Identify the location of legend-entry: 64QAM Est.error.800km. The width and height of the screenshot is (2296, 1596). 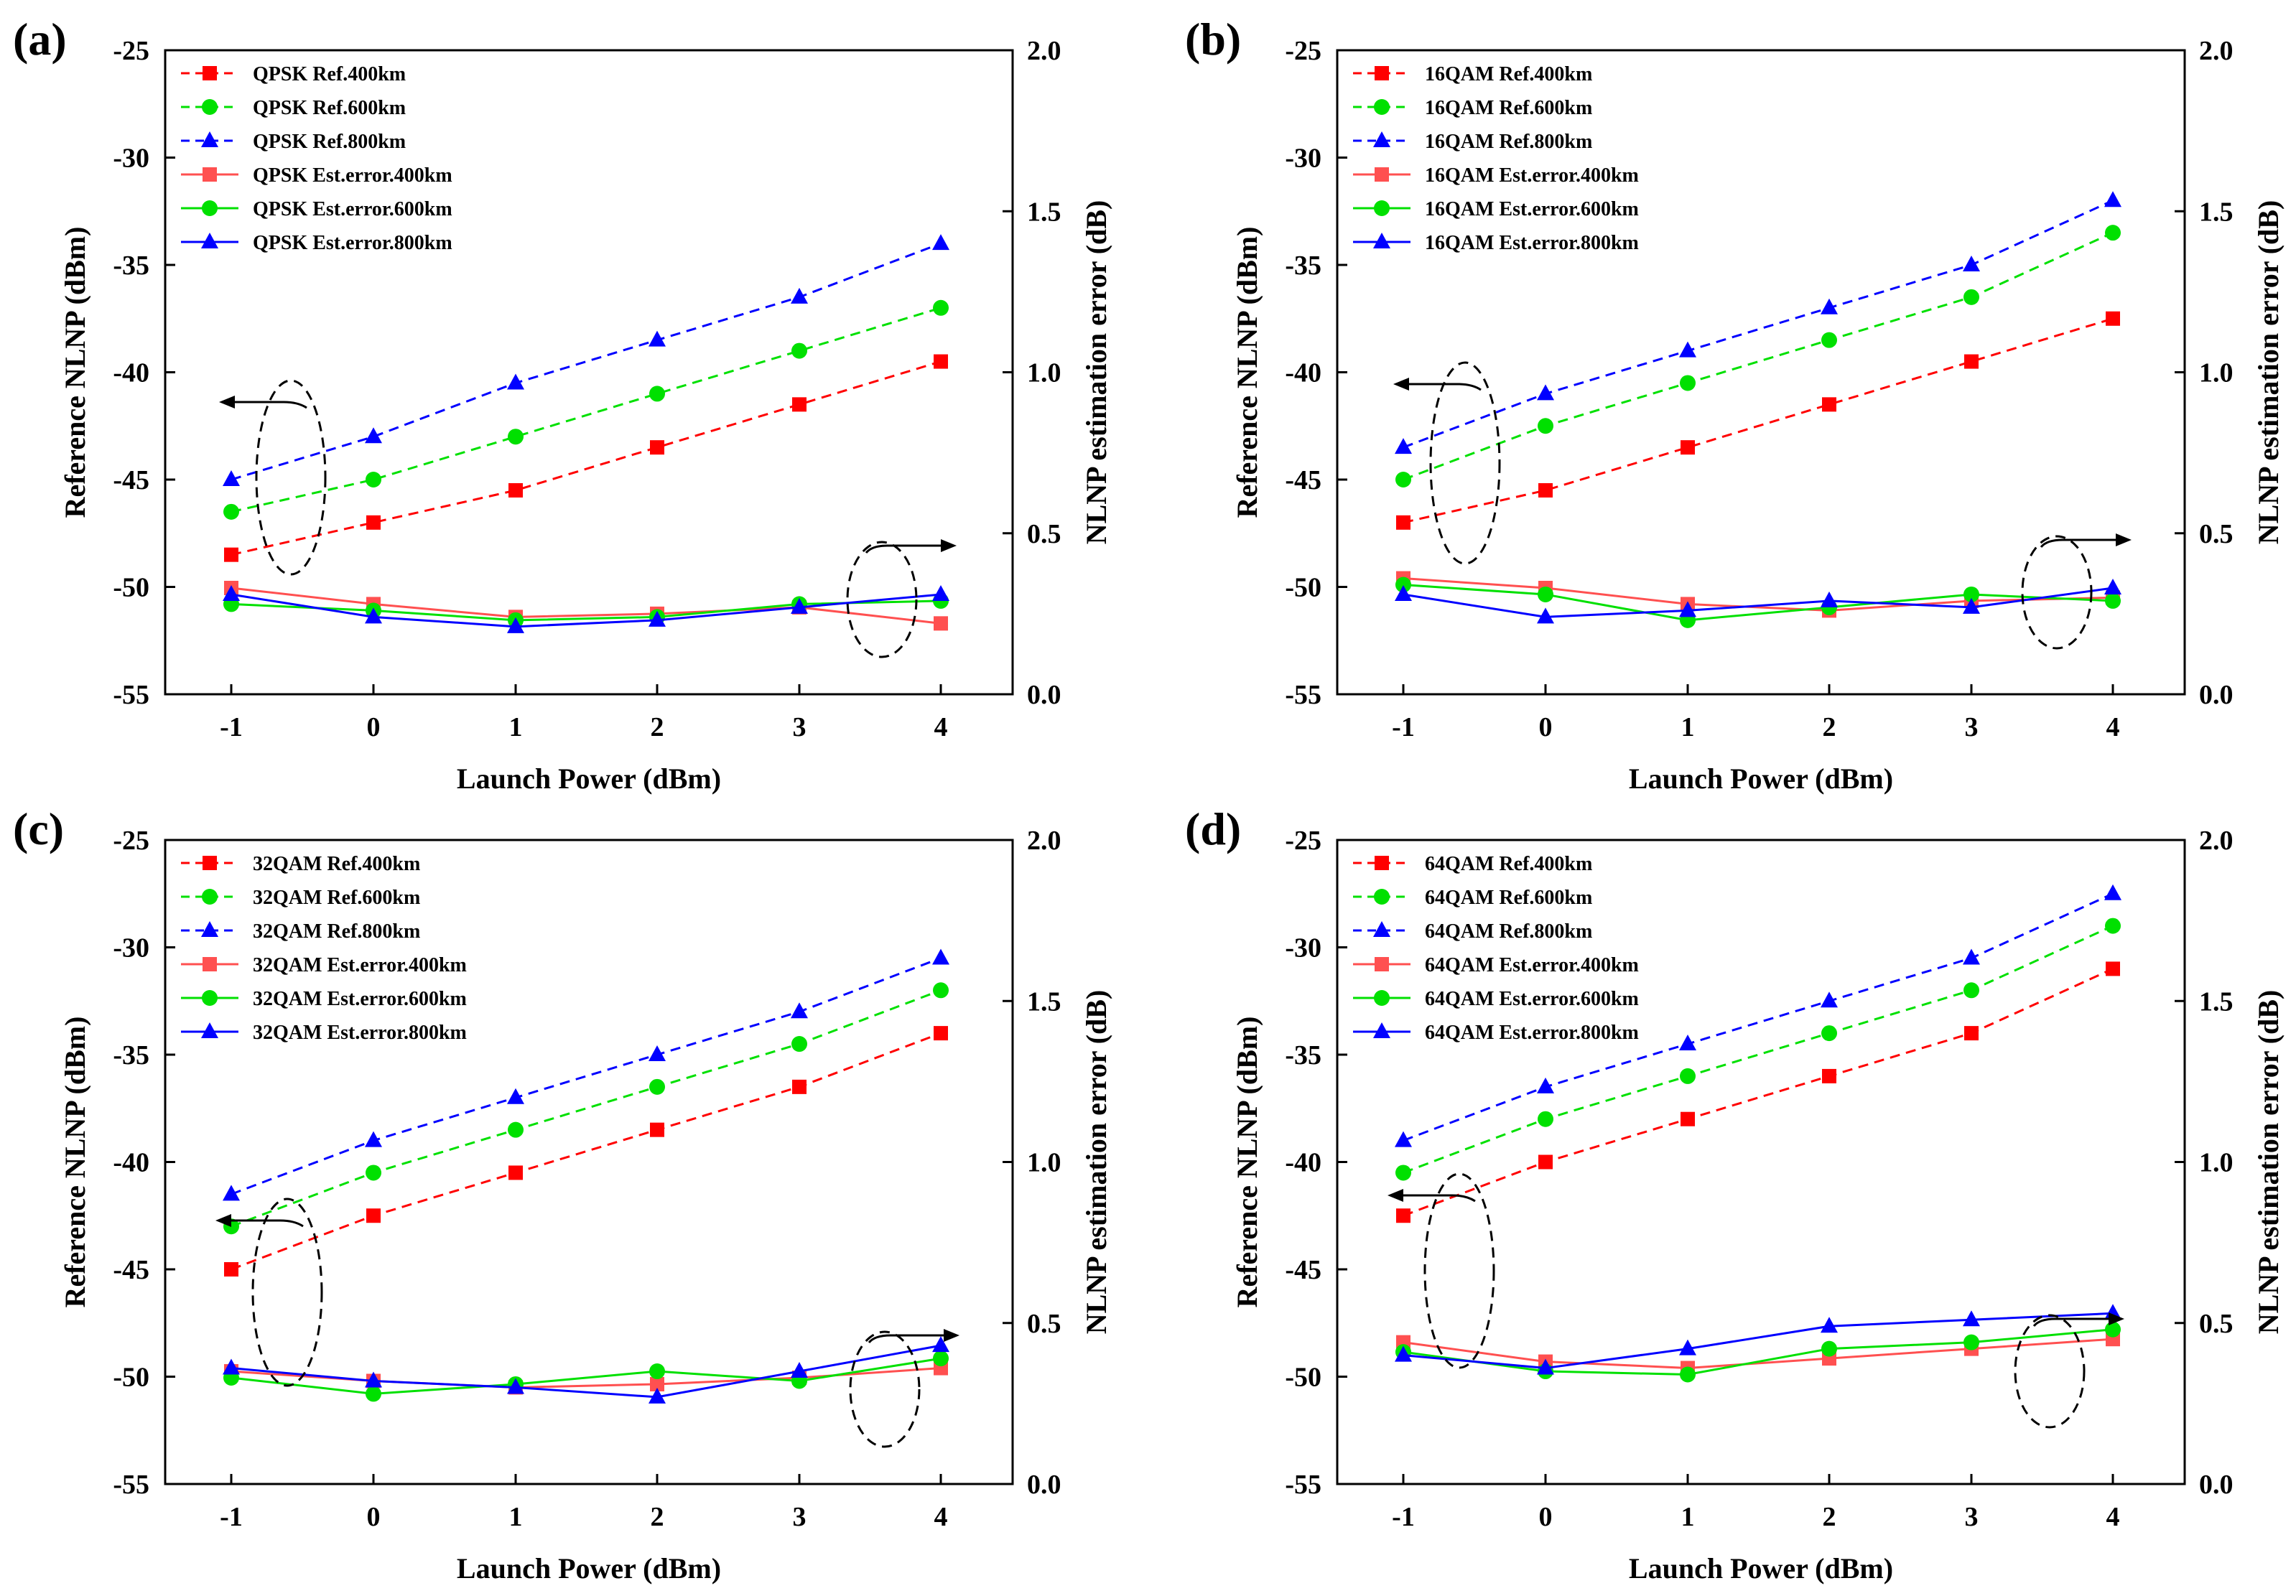
(1496, 1033).